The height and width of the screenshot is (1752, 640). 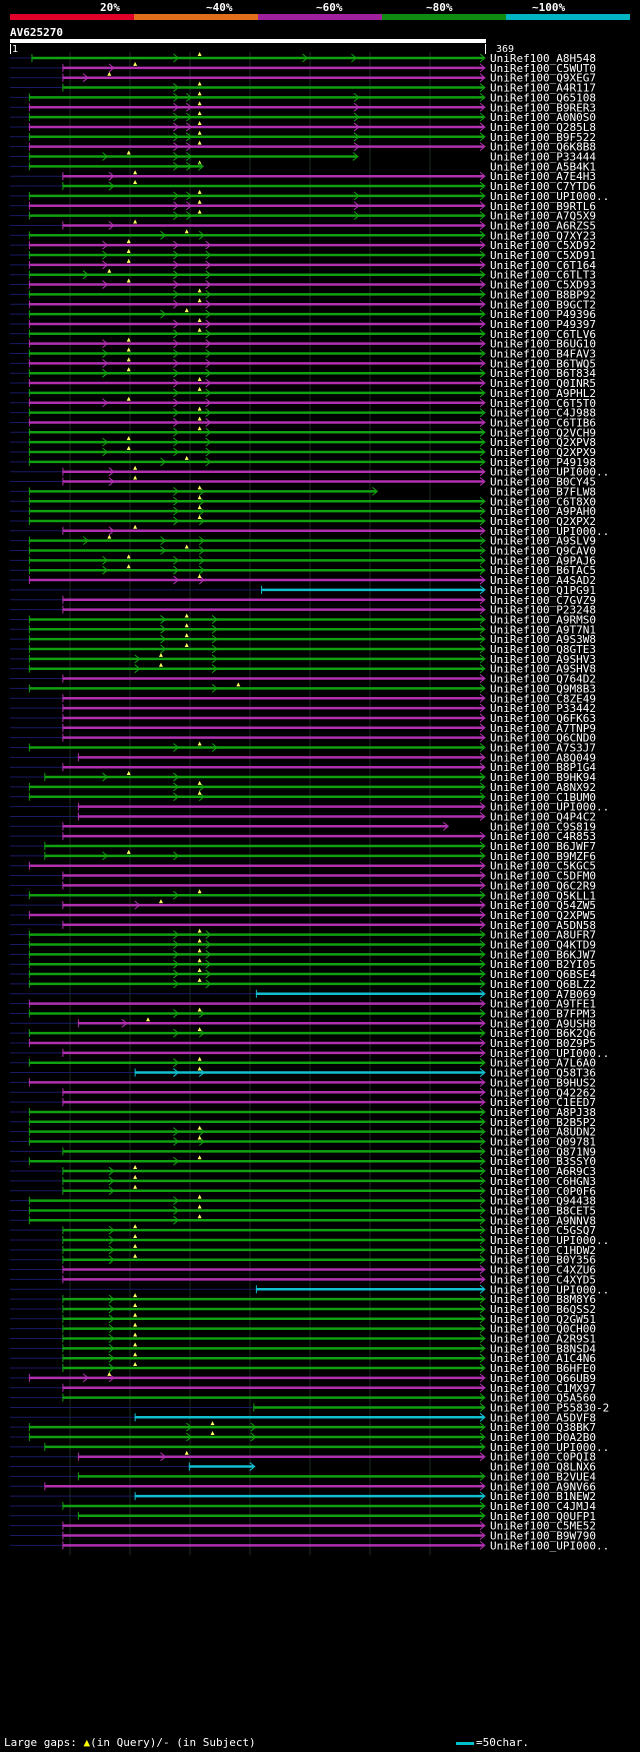 What do you see at coordinates (543, 1102) in the screenshot?
I see `hit-label: UniRef100_C1EED7` at bounding box center [543, 1102].